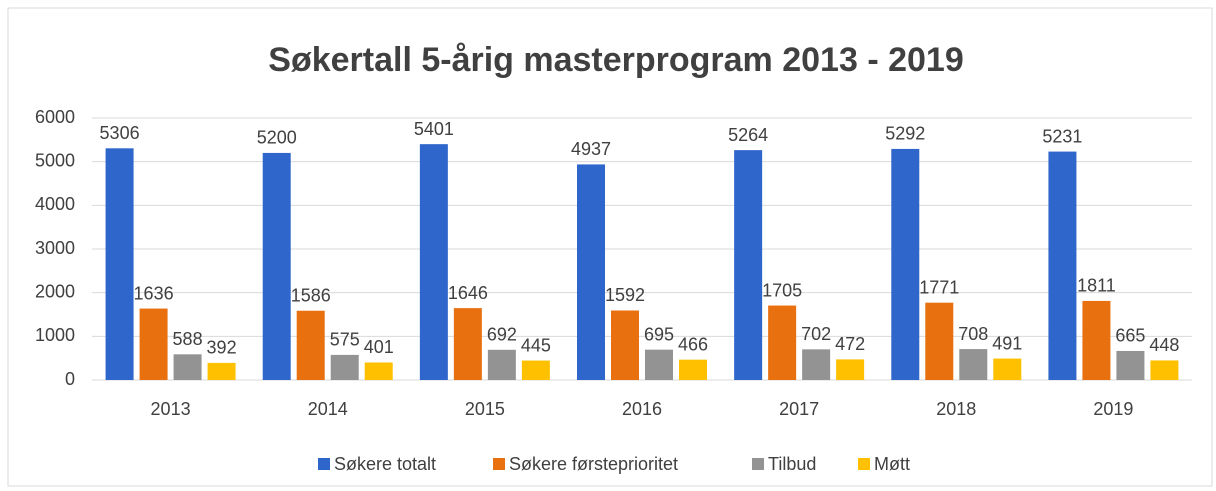 Image resolution: width=1216 pixels, height=491 pixels. Describe the element at coordinates (591, 149) in the screenshot. I see `data-label: 4937` at that location.